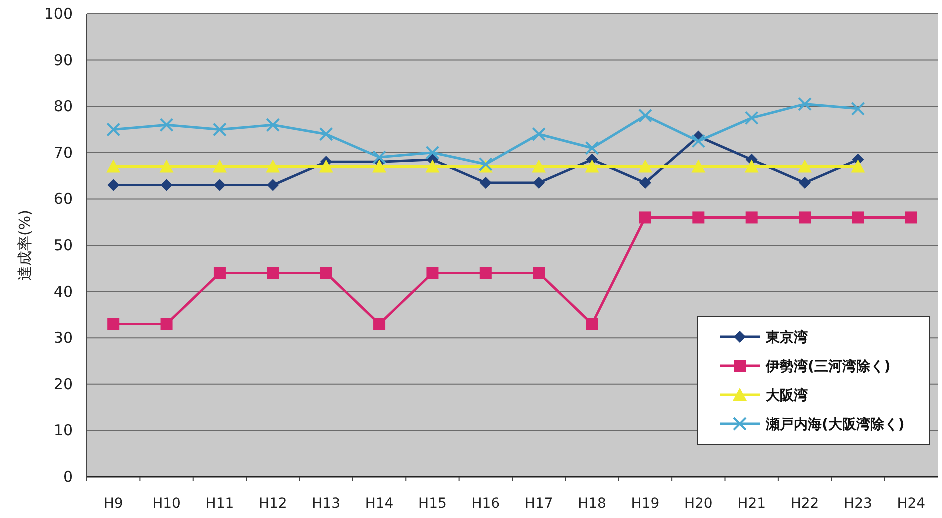  Describe the element at coordinates (58, 14) in the screenshot. I see `y-tick-label: 100` at that location.